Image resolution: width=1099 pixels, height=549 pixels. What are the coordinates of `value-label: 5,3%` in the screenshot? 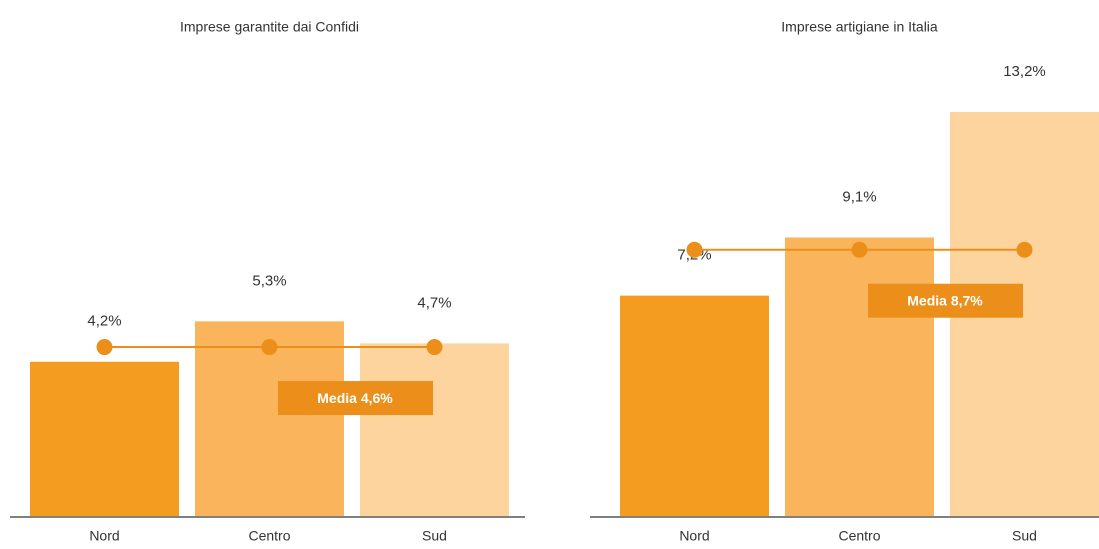 It's located at (269, 280).